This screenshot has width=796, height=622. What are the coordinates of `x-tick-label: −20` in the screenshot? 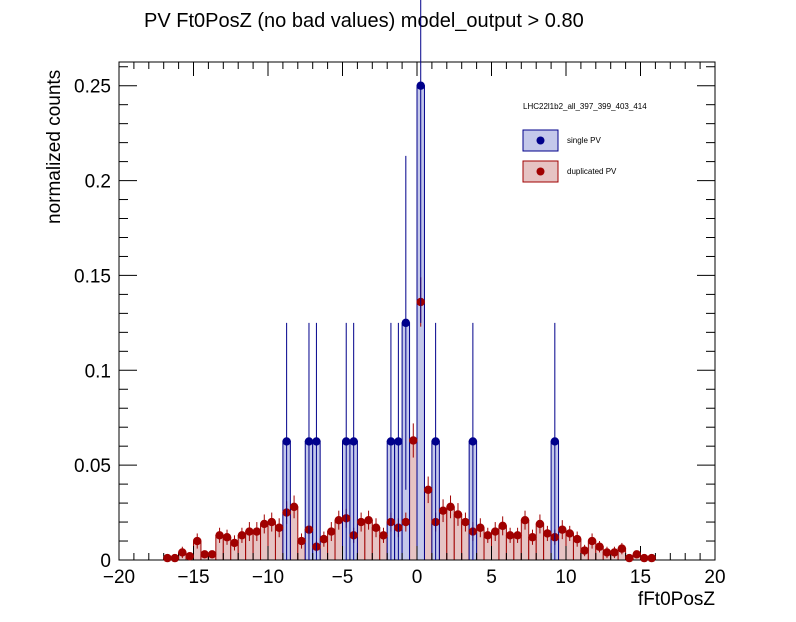 It's located at (119, 577).